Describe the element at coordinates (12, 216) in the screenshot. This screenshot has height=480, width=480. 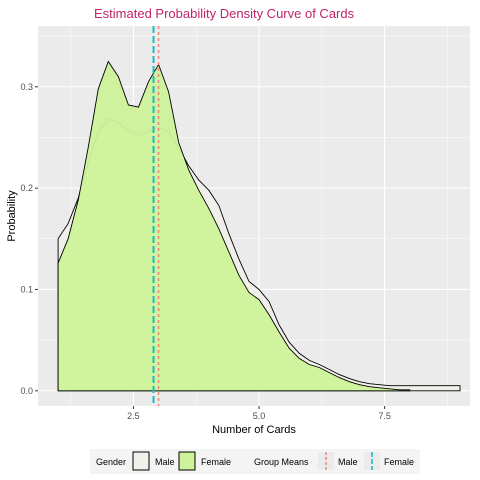
I see `y-axis-title: Probability` at that location.